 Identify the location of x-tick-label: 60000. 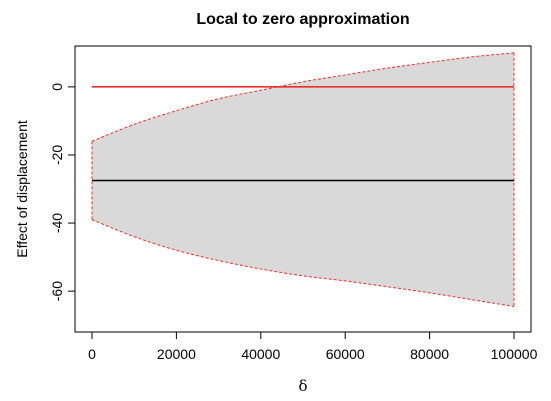
(345, 354).